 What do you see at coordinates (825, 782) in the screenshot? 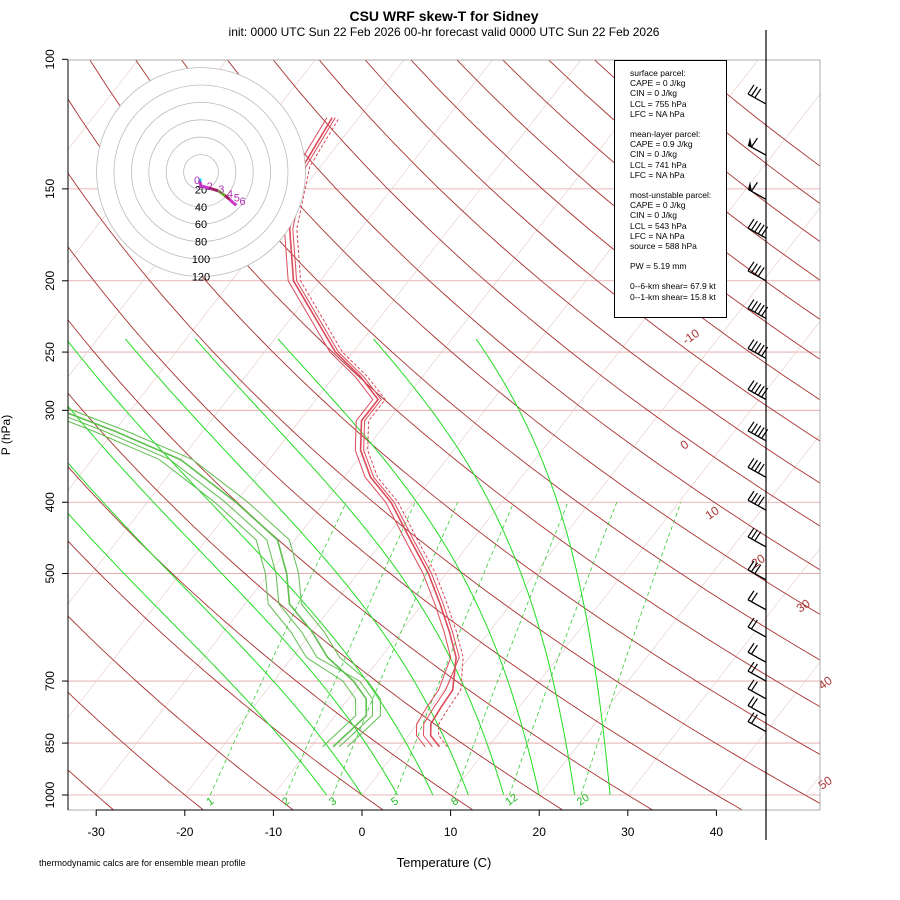
I see `isotherm-label: 50` at bounding box center [825, 782].